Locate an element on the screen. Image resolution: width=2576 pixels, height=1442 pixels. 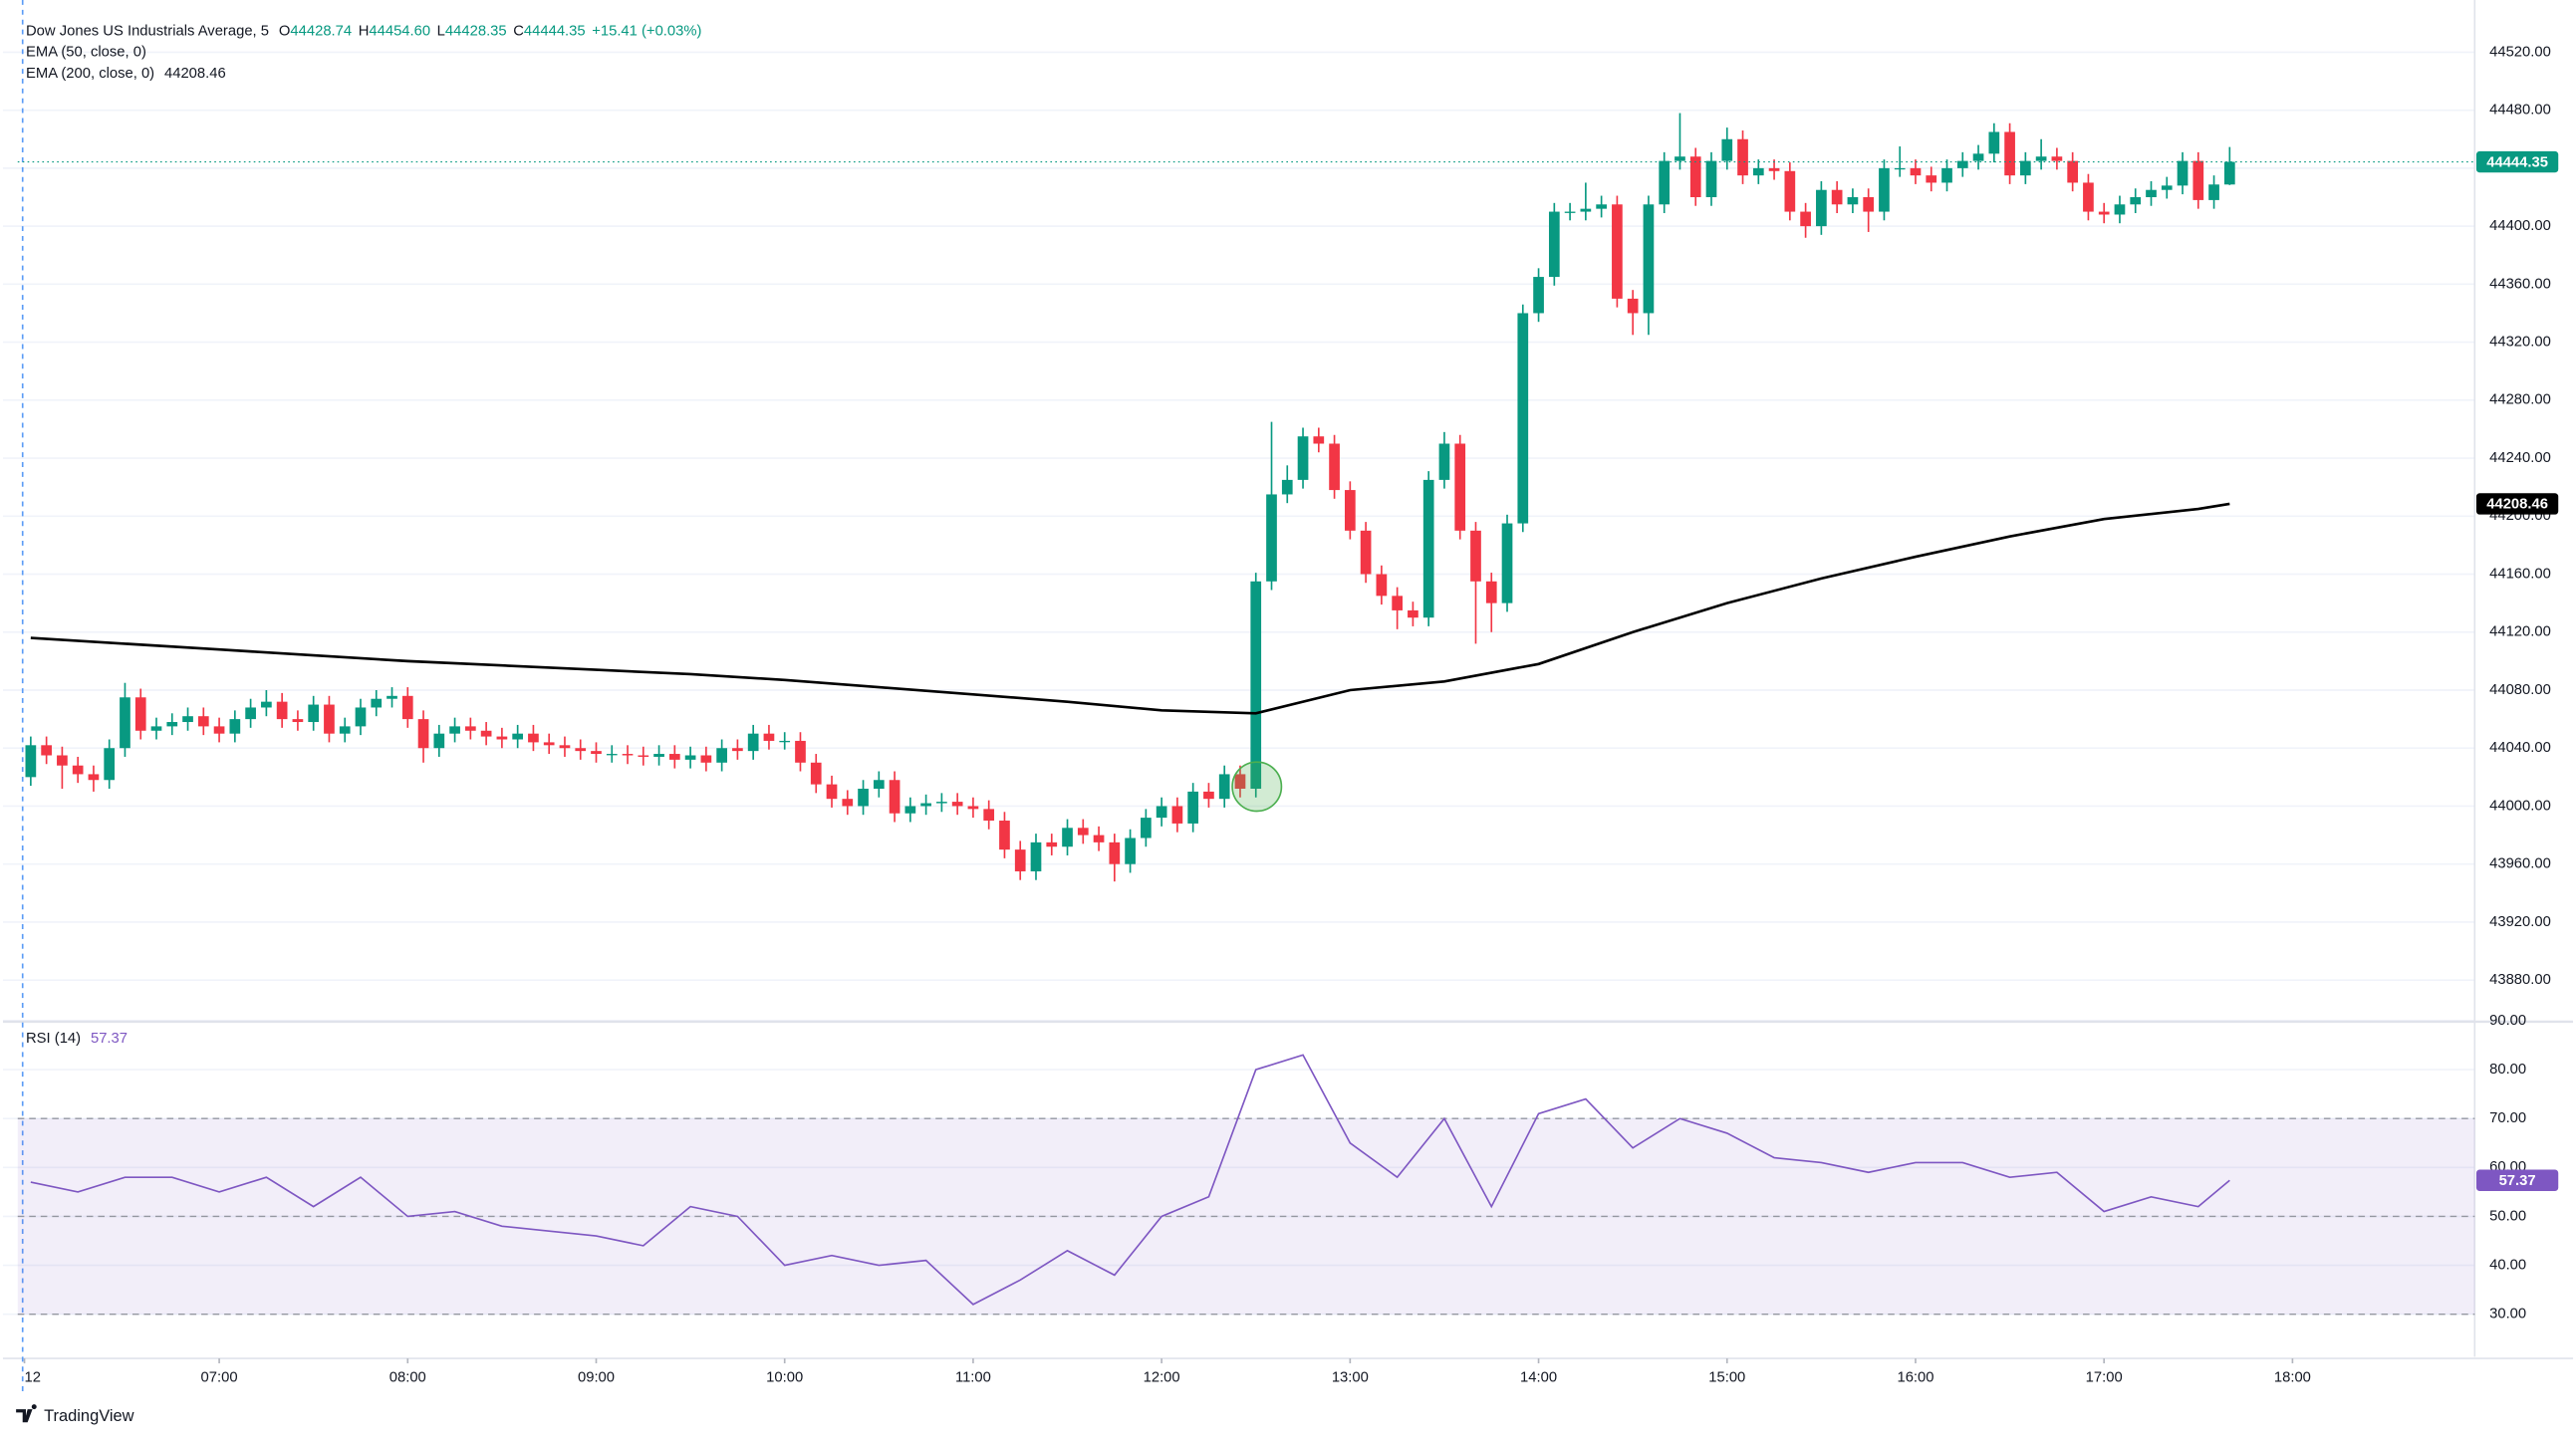
rsi-legend: RSI (14) 57.37 is located at coordinates (77, 1039).